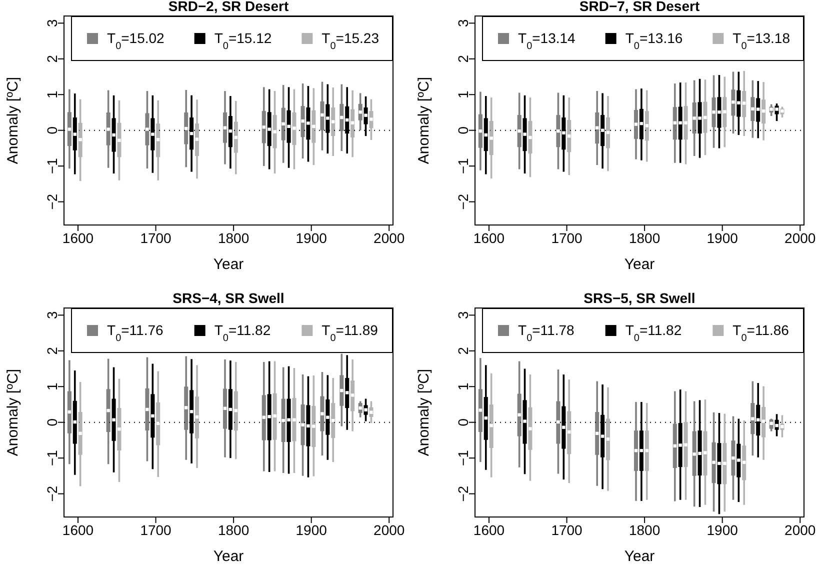  What do you see at coordinates (546, 333) in the screenshot?
I see `legend-label: T$_{0}$=11.78` at bounding box center [546, 333].